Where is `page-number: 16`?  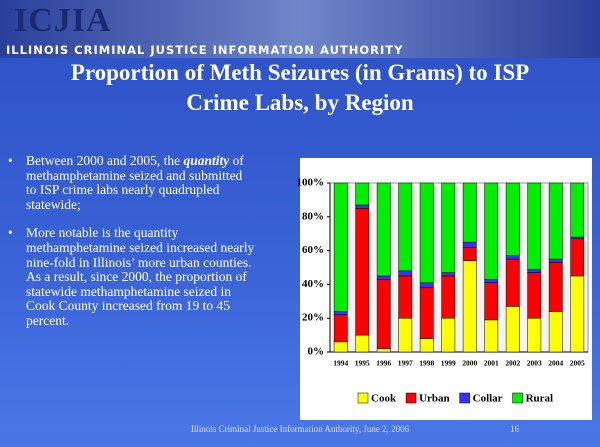 page-number: 16 is located at coordinates (514, 429).